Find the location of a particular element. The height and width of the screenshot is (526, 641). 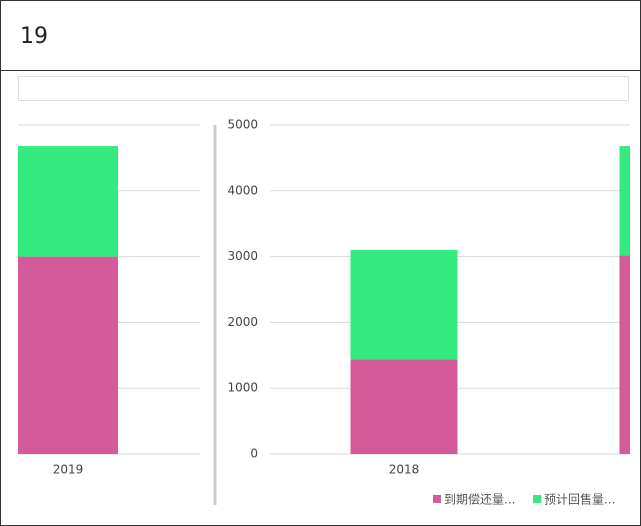

y-tick-label: 2000 is located at coordinates (242, 322).